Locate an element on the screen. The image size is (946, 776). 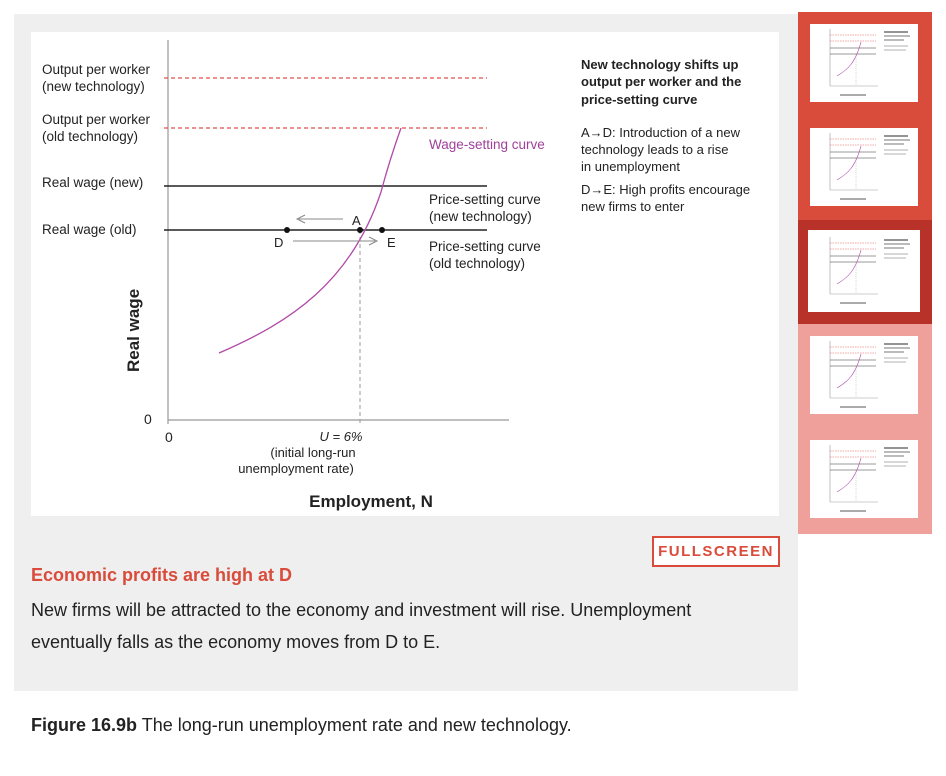
label-wage-setting: Wage-setting curve is located at coordinates (487, 144).